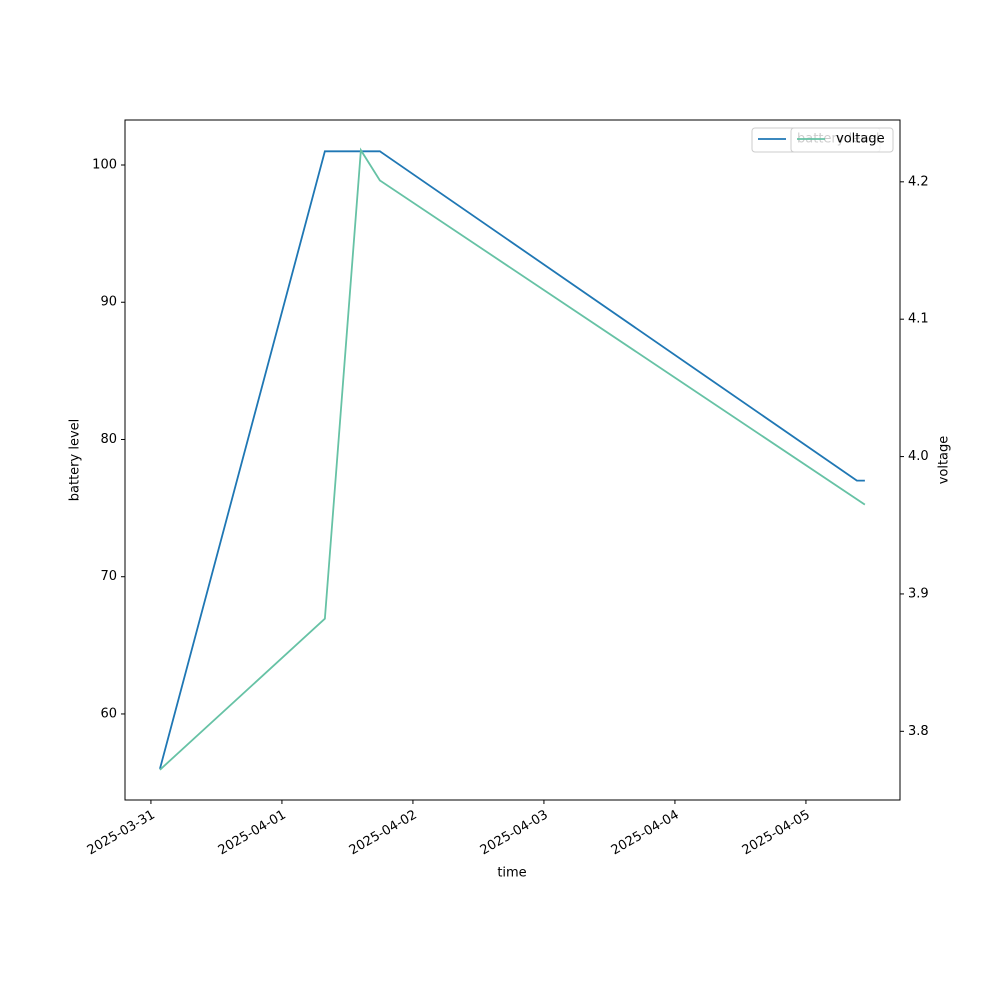 The height and width of the screenshot is (1004, 1000). Describe the element at coordinates (104, 165) in the screenshot. I see `y-tick-label: 100` at that location.